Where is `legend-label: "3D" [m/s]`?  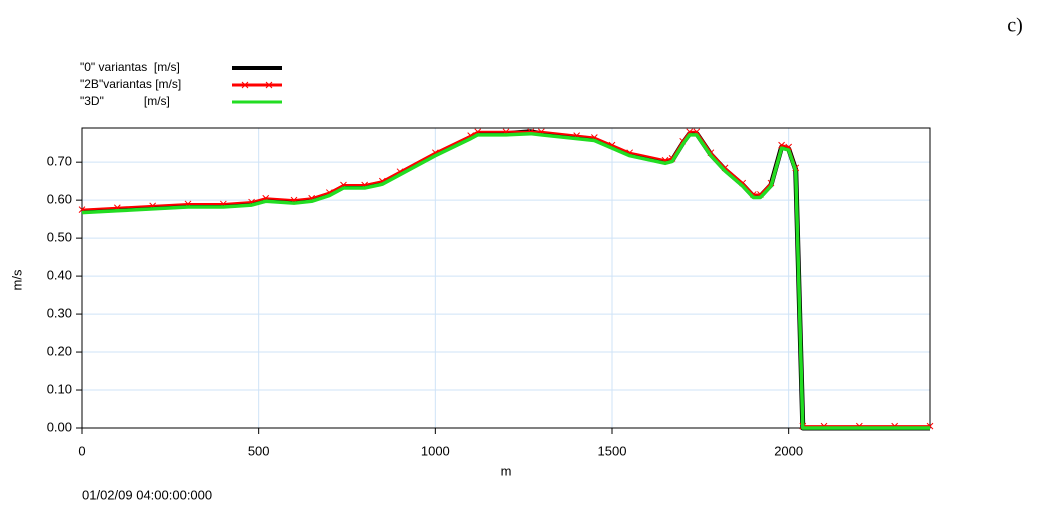 legend-label: "3D" [m/s] is located at coordinates (125, 101).